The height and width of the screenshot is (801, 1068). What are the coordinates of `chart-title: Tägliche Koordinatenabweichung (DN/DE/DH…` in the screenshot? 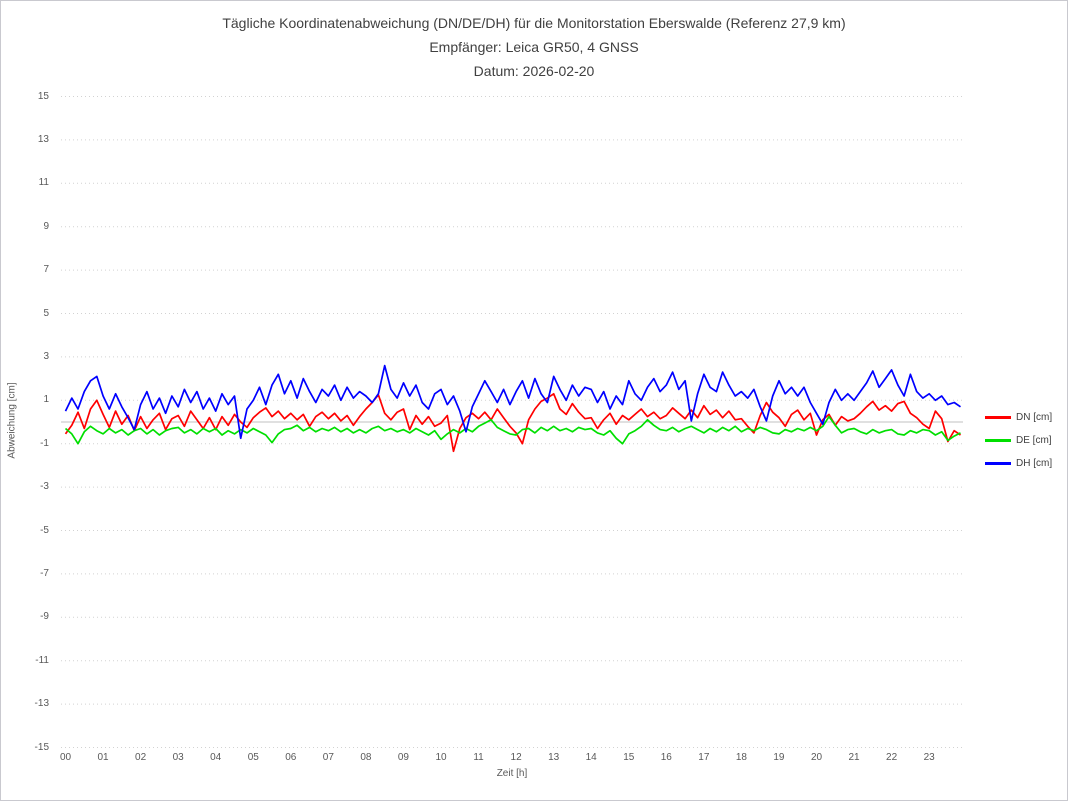 It's located at (534, 23).